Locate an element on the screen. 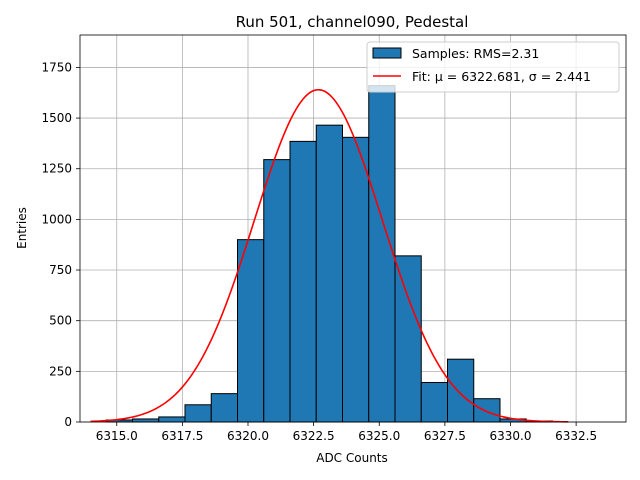 This screenshot has height=480, width=640. y-tick-label: 0 is located at coordinates (68, 422).